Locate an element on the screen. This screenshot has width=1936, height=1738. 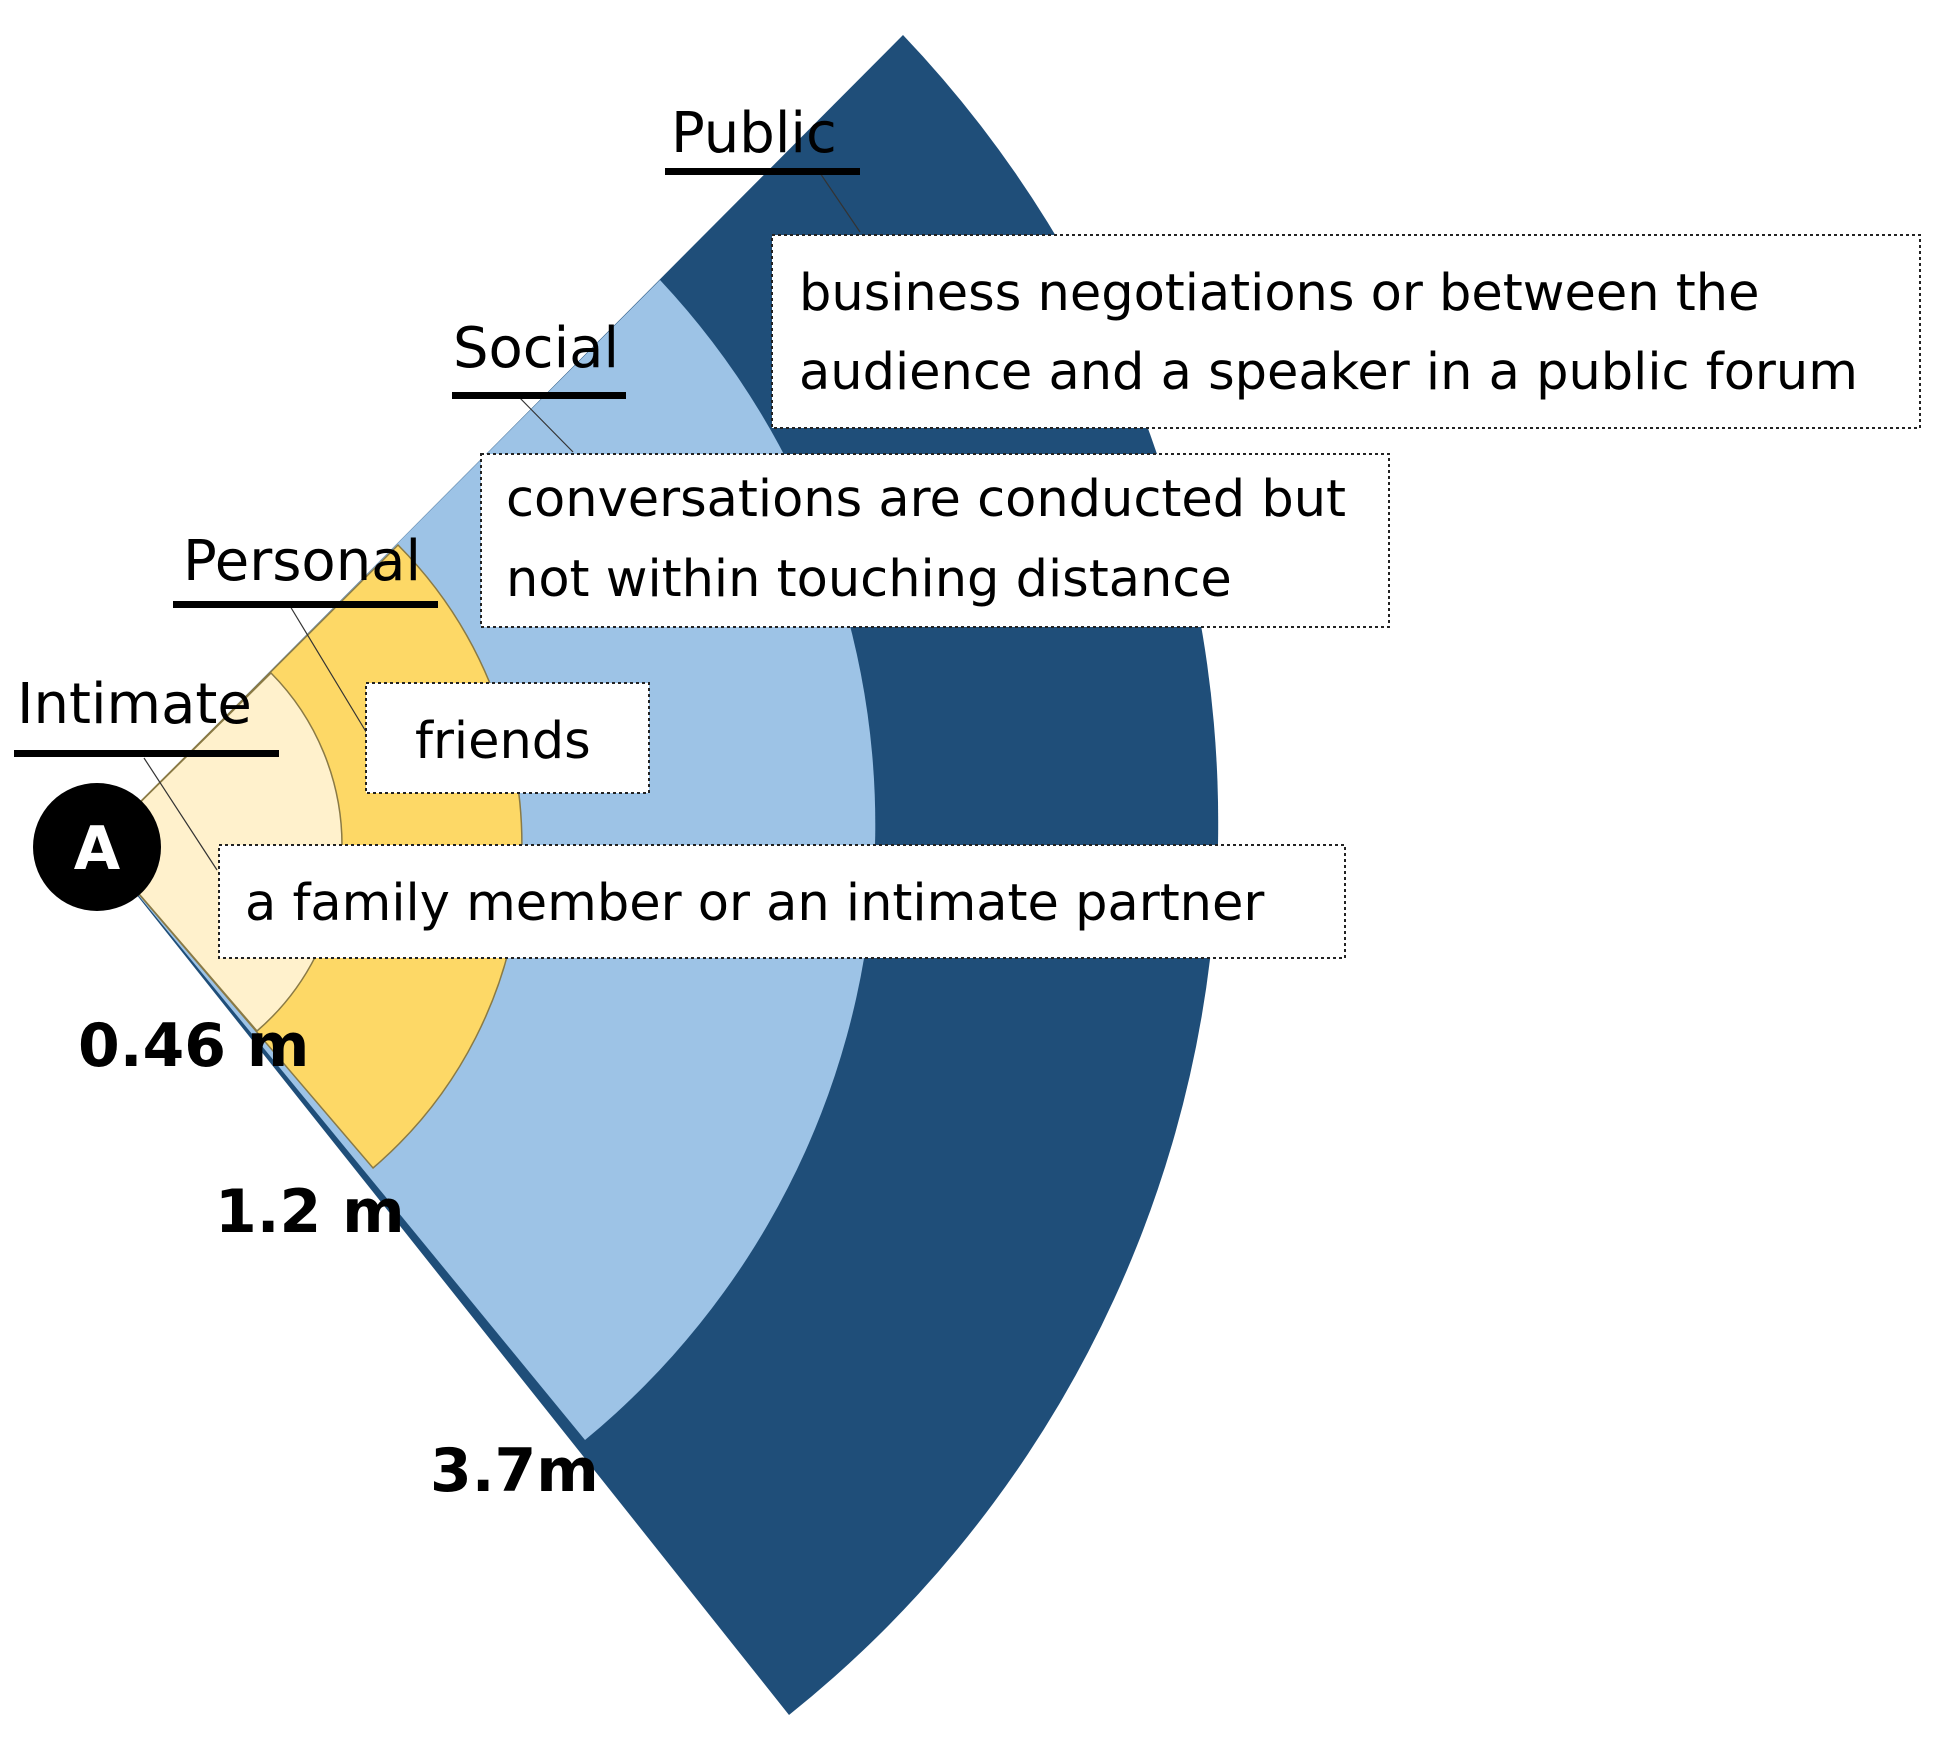
personal-description-line-1: friends is located at coordinates (503, 741).